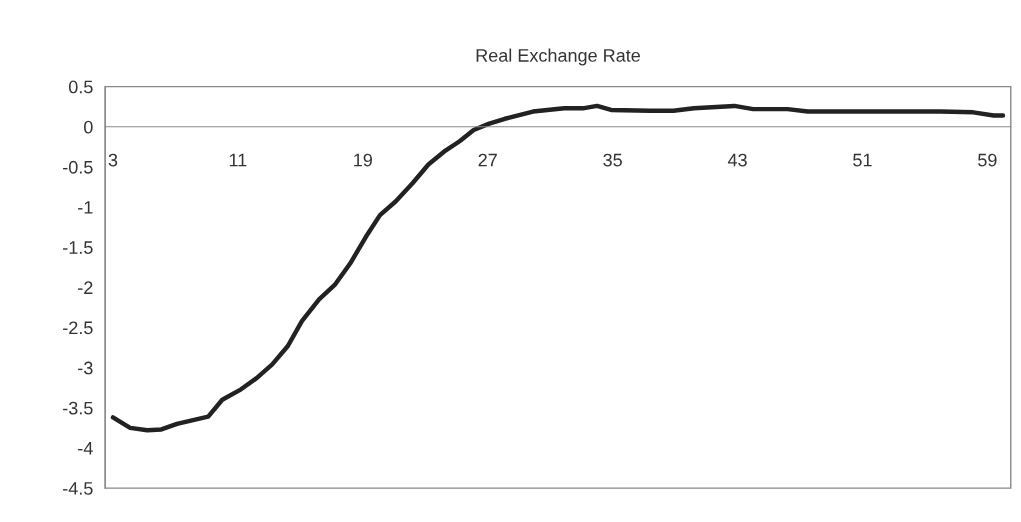 Image resolution: width=1021 pixels, height=522 pixels. What do you see at coordinates (85, 287) in the screenshot?
I see `y-tick-label: -2` at bounding box center [85, 287].